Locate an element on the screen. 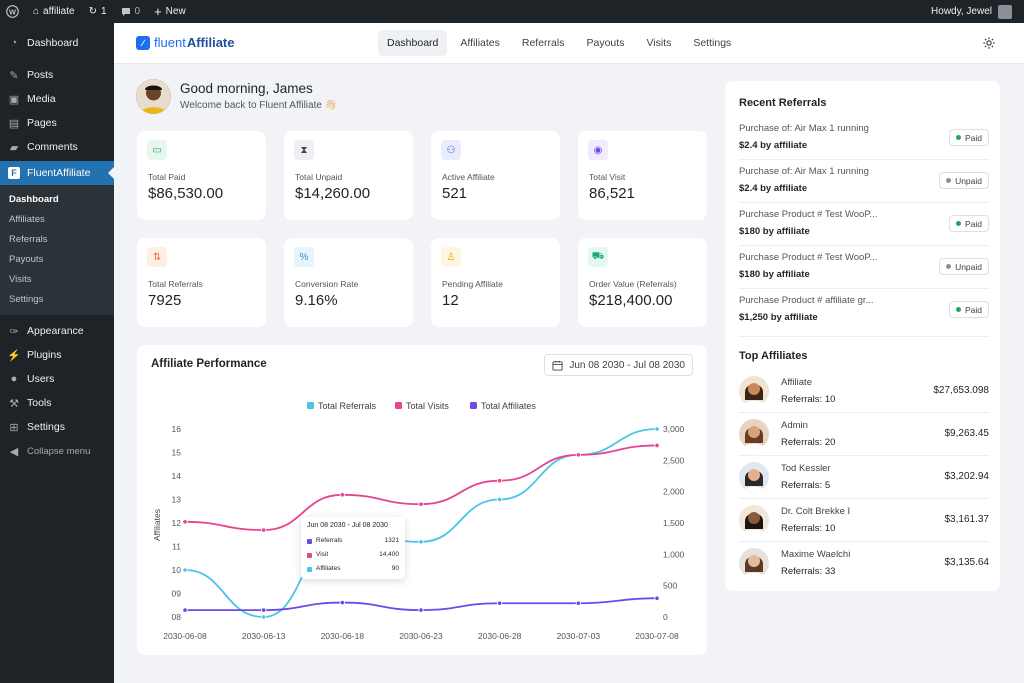 The width and height of the screenshot is (1024, 683). sidebar-item-dashboard: ◔ Dashboard is located at coordinates (57, 43).